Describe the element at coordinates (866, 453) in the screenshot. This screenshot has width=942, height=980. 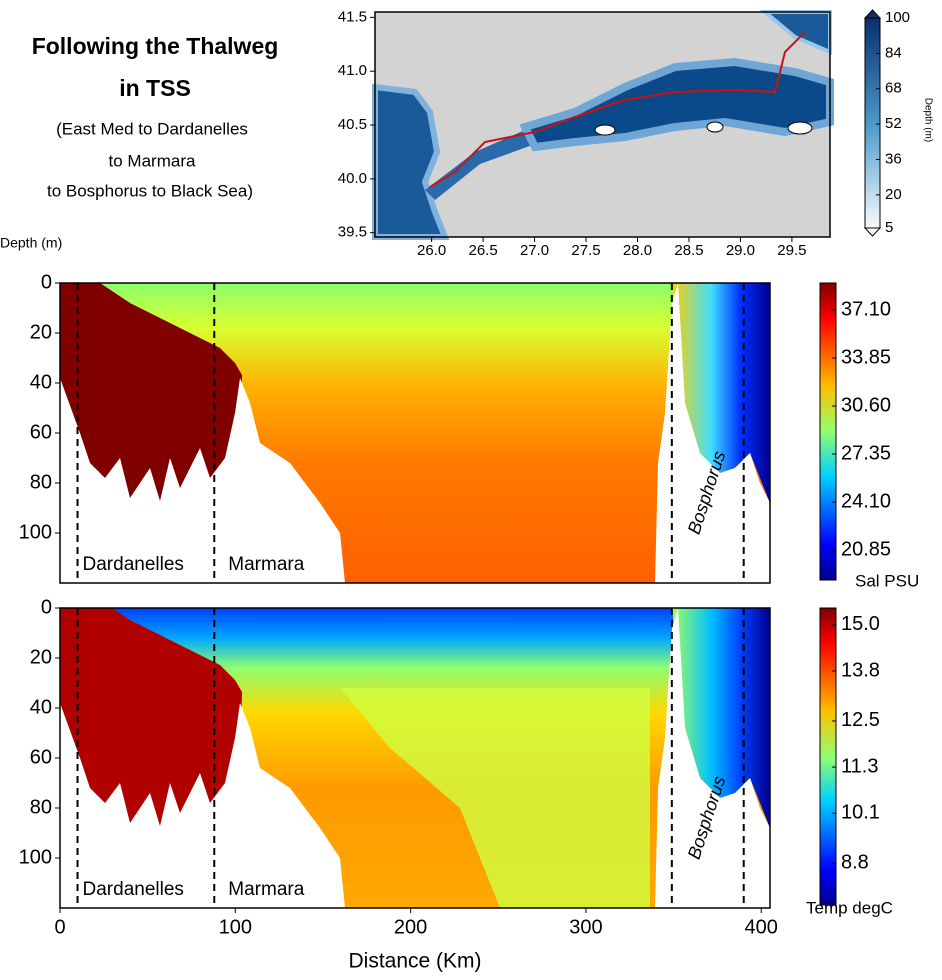
I see `colorbar-tick-label: 27.35` at that location.